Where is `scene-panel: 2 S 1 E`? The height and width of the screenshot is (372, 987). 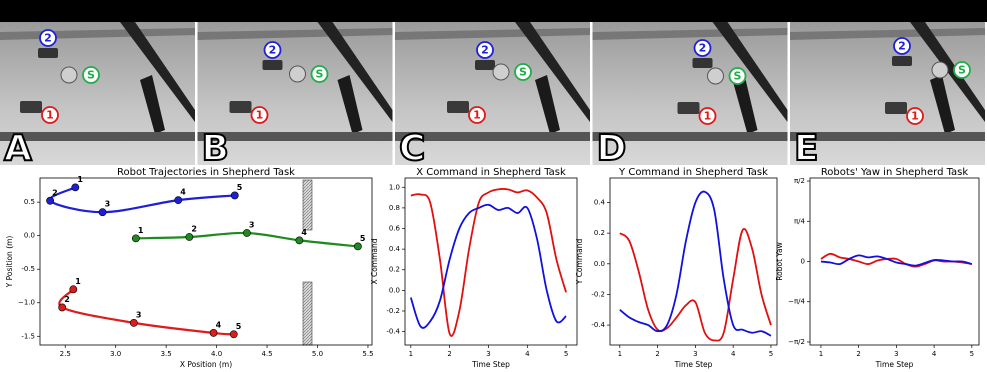
scene-panel: 2 S 1 E is located at coordinates (887, 96).